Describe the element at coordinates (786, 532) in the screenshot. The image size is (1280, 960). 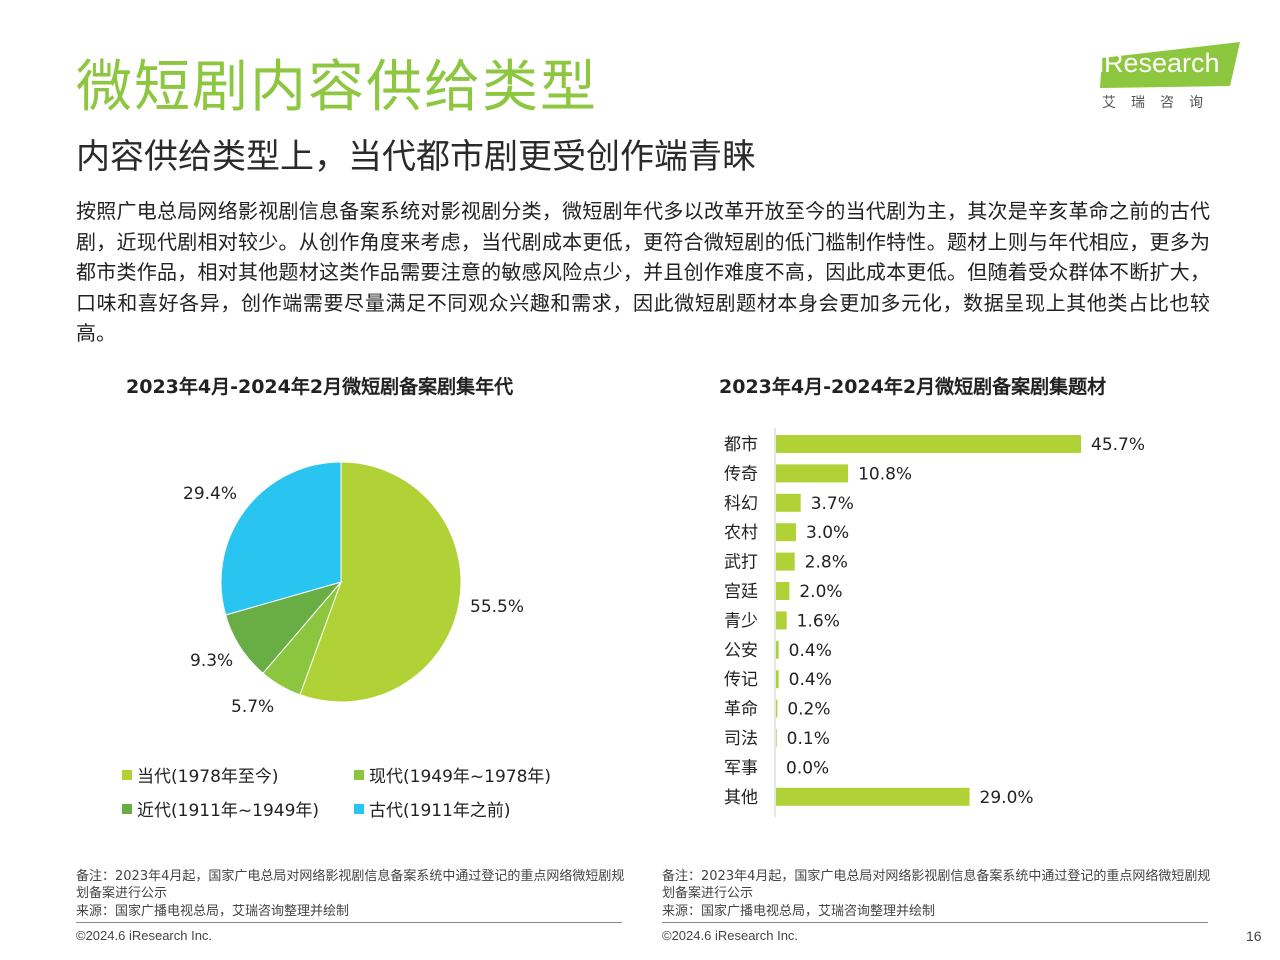
I see `bar-农村` at that location.